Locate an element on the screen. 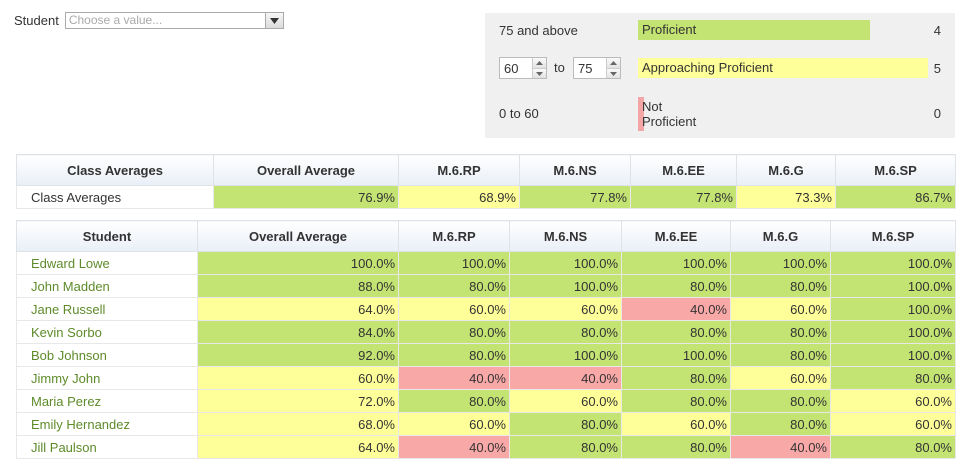 The height and width of the screenshot is (476, 971). approaching-count: 5 is located at coordinates (937, 68).